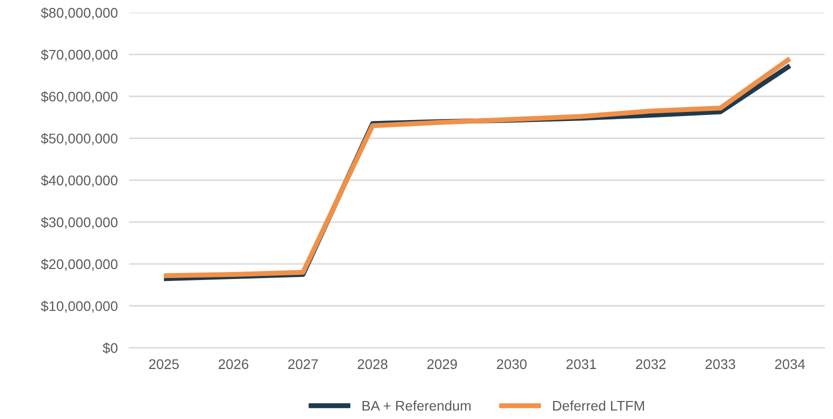 This screenshot has height=419, width=833. Describe the element at coordinates (442, 364) in the screenshot. I see `x-tick-label: 2029` at that location.